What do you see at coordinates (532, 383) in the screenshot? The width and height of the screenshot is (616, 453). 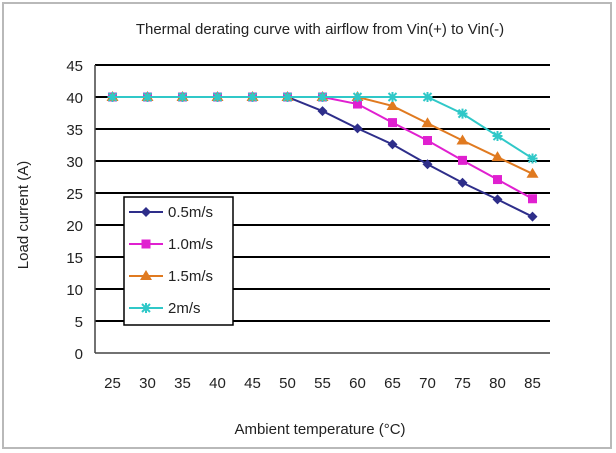 I see `x-tick-label: 85` at bounding box center [532, 383].